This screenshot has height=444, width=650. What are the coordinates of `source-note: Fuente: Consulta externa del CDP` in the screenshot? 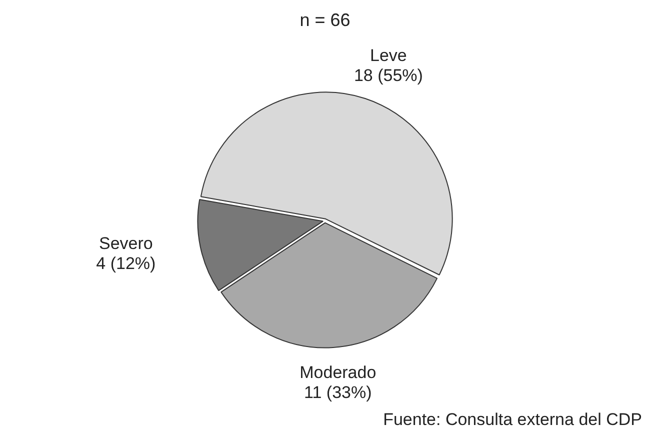 It's located at (512, 420).